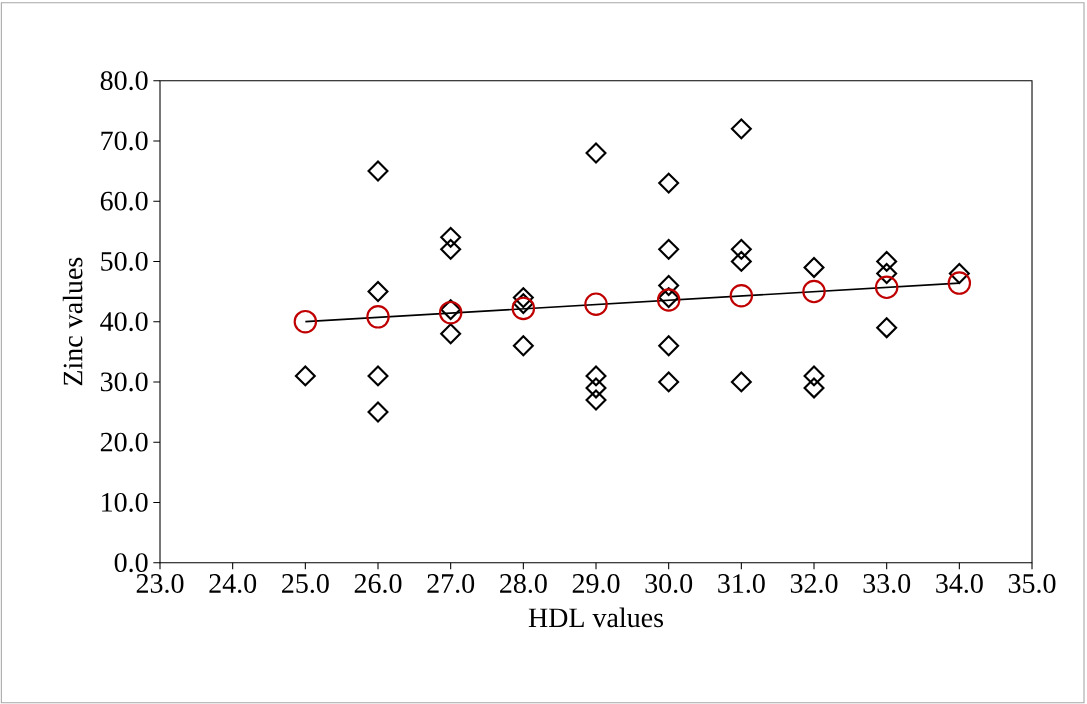  Describe the element at coordinates (378, 584) in the screenshot. I see `x-tick-label: 26.0` at that location.